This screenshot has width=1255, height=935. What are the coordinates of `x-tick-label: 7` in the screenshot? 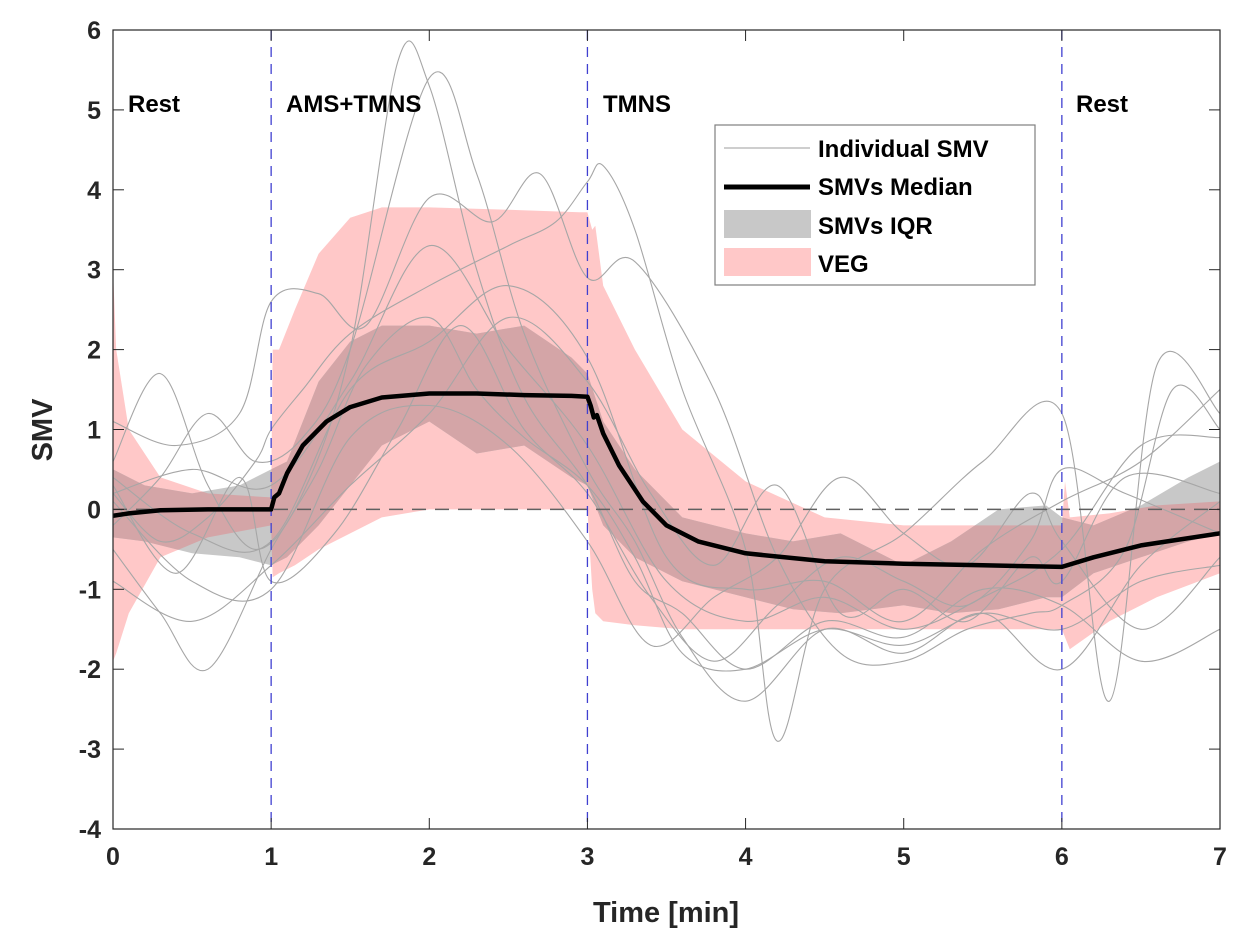 It's located at (1220, 857).